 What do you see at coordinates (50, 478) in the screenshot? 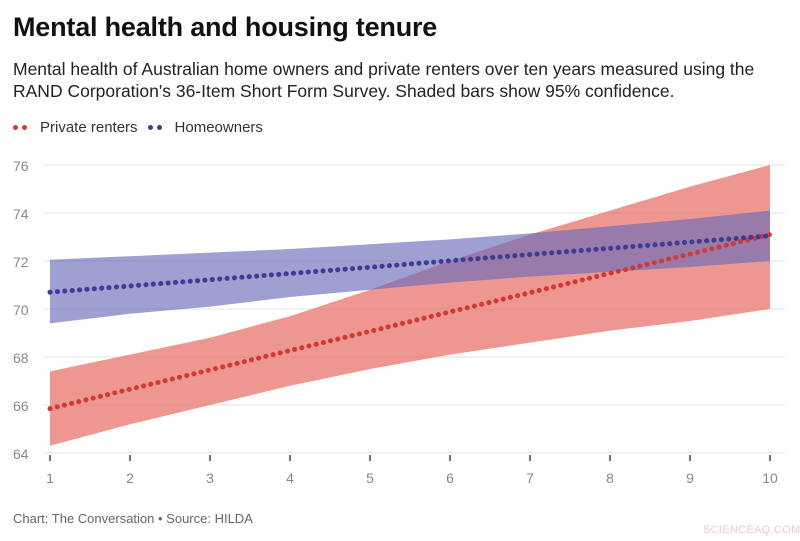
I see `x-tick-label: 1` at bounding box center [50, 478].